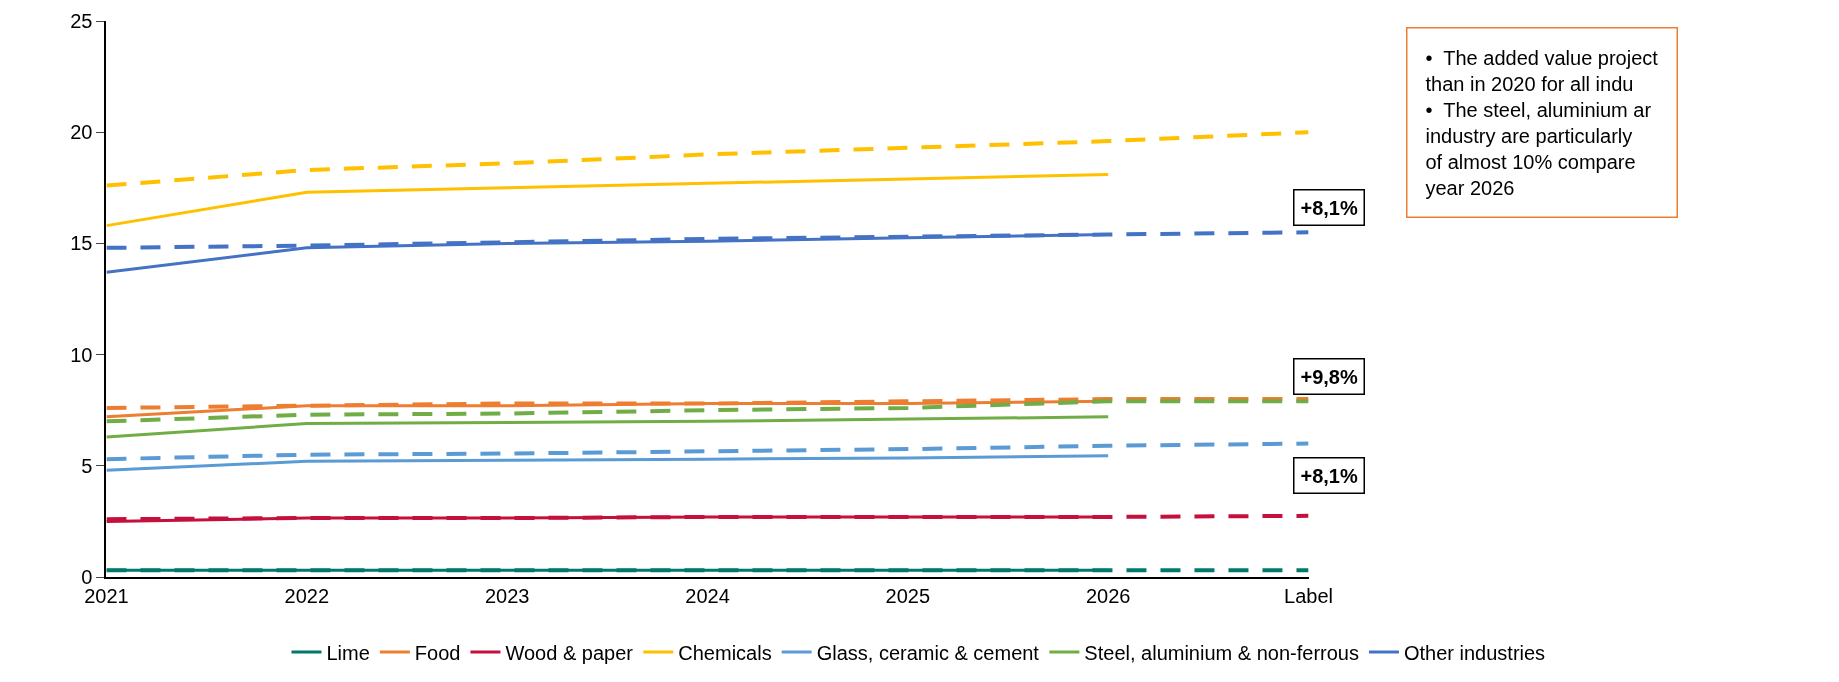 The image size is (1839, 682). I want to click on y-tick-label: 0, so click(87, 577).